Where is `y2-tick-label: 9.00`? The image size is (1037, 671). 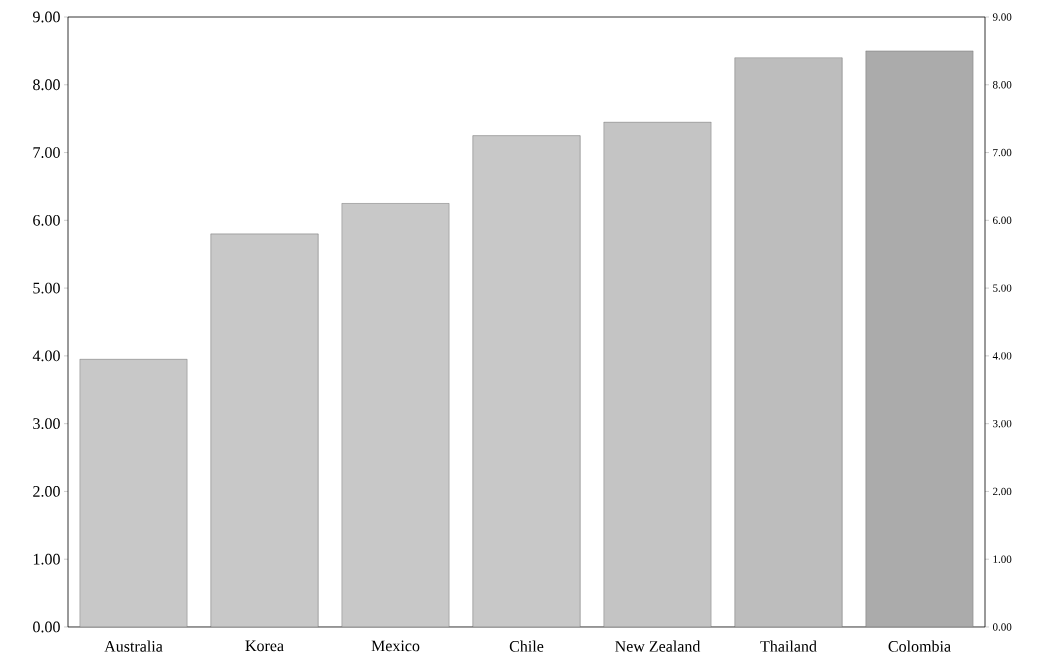
y2-tick-label: 9.00 is located at coordinates (1002, 17).